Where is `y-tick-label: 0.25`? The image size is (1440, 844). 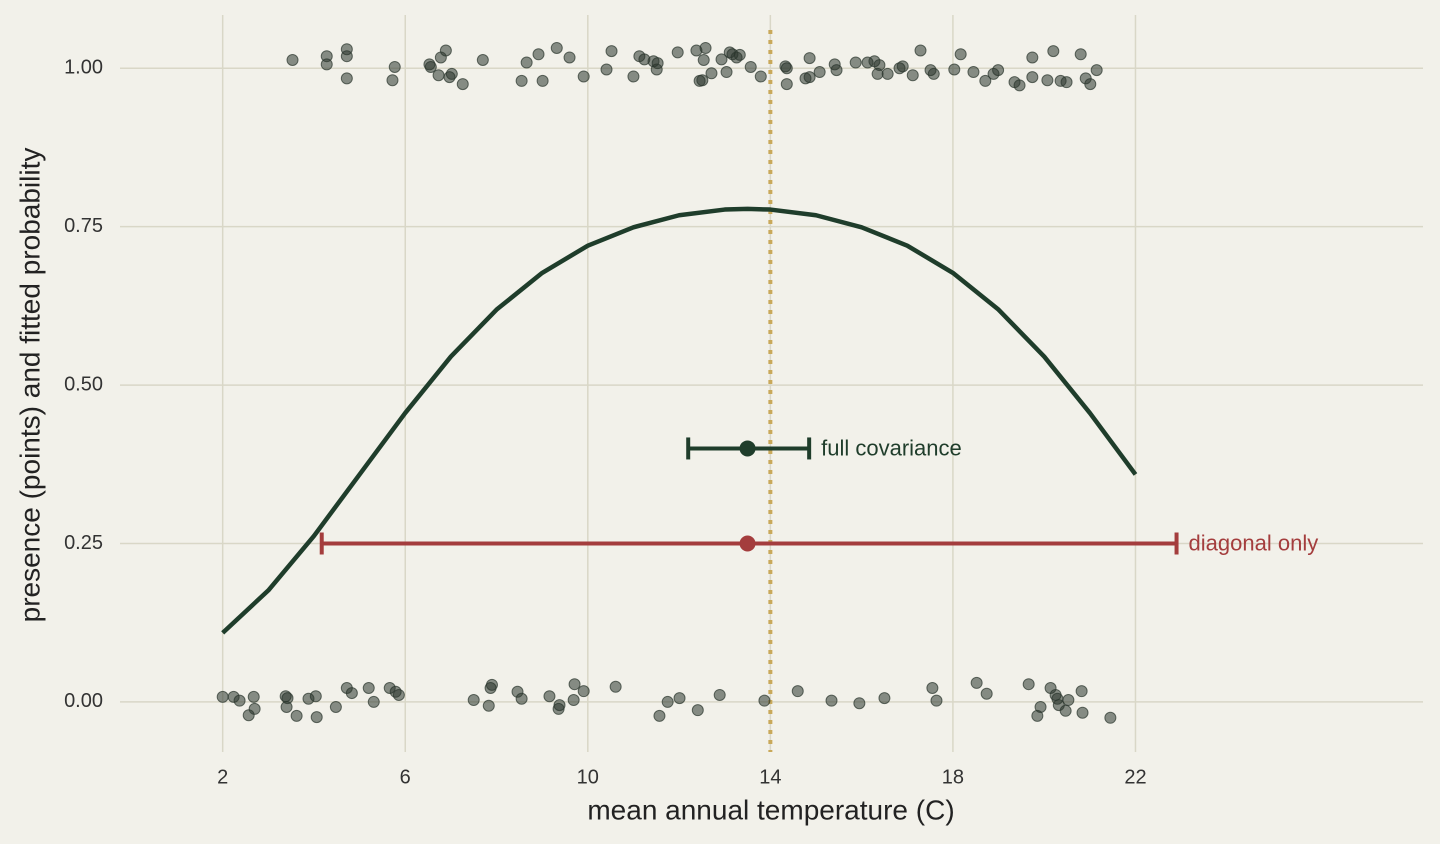
y-tick-label: 0.25 is located at coordinates (83, 543).